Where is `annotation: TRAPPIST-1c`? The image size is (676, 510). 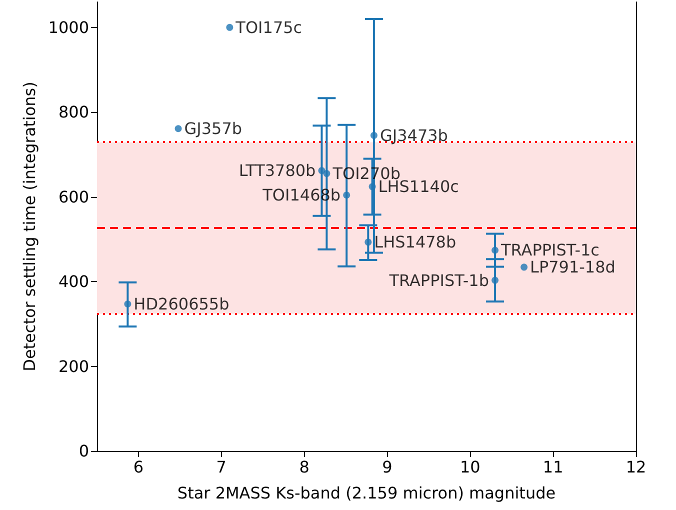
annotation: TRAPPIST-1c is located at coordinates (550, 250).